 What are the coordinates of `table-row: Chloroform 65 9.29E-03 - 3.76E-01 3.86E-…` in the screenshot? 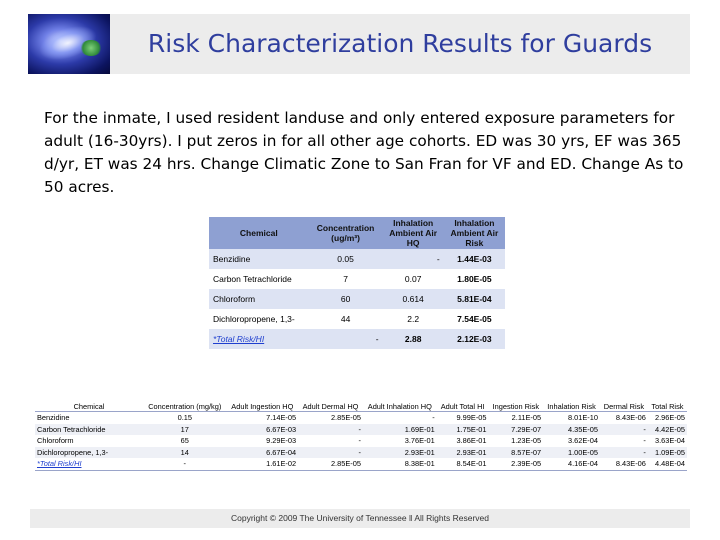 It's located at (361, 441).